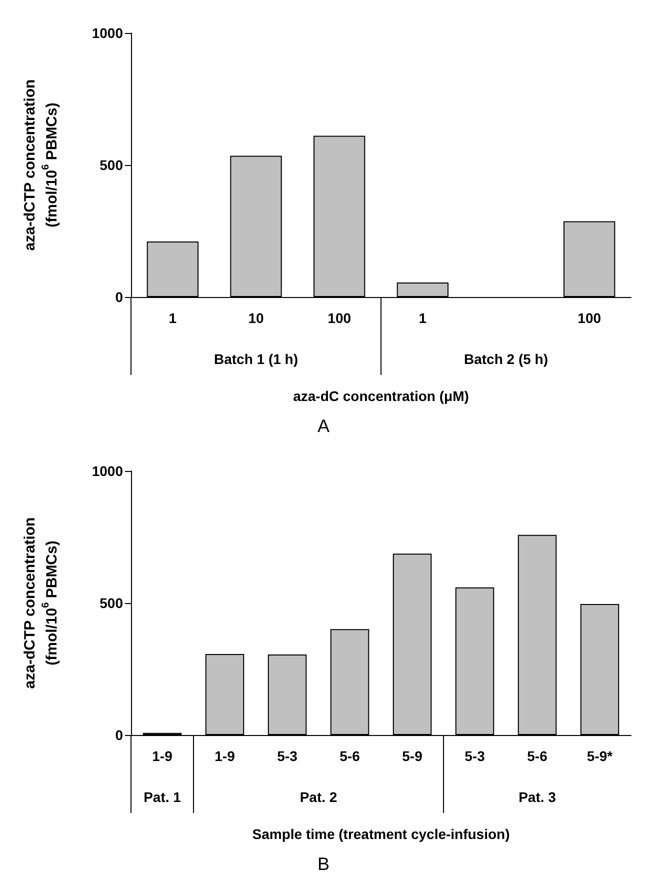  I want to click on text: Batch 1 (1 h), so click(256, 359).